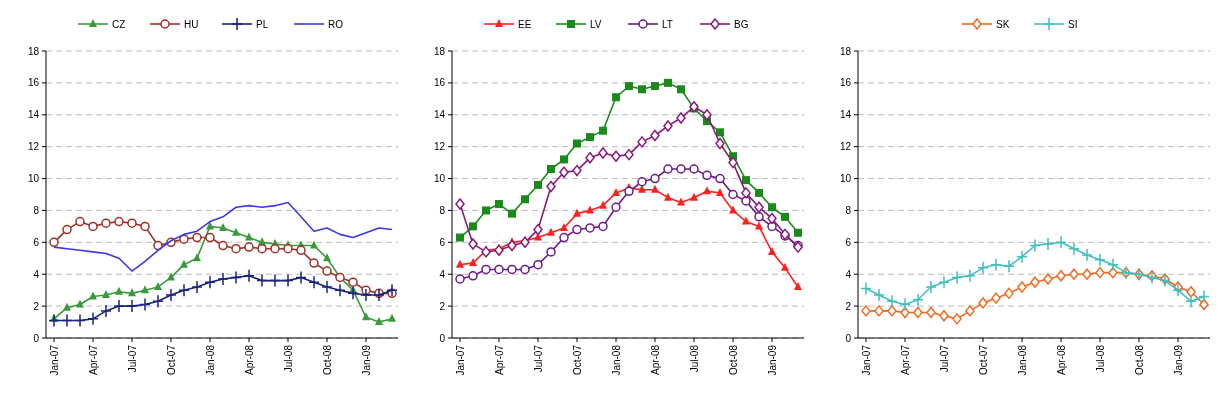 The height and width of the screenshot is (414, 1218). Describe the element at coordinates (1073, 24) in the screenshot. I see `legend-label: SI` at that location.